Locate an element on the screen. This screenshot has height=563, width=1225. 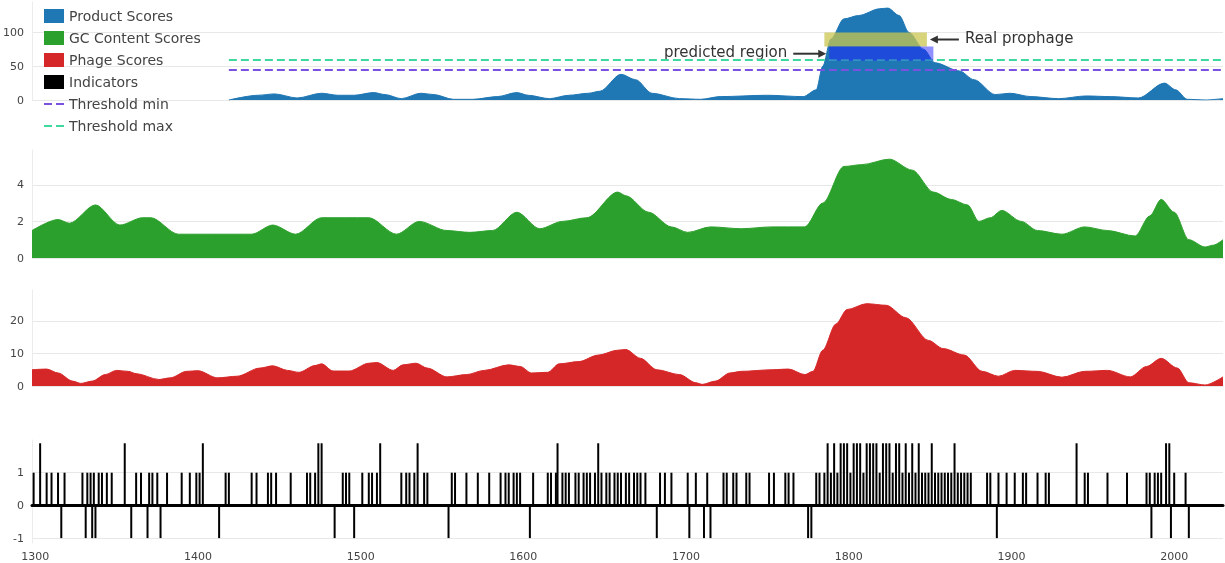
x-tick-label: 1800 is located at coordinates (848, 556).